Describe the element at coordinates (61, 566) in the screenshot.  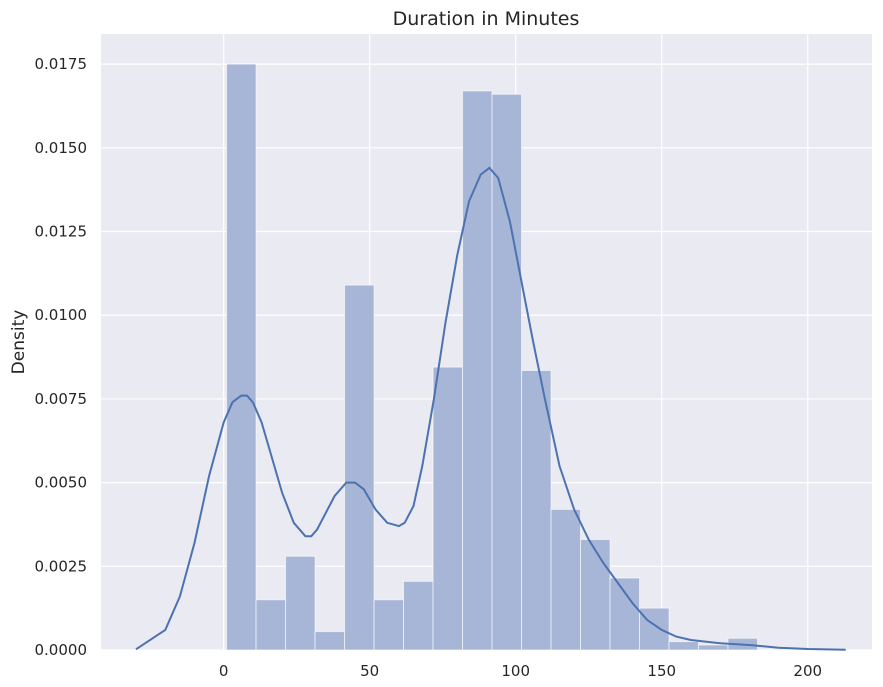
I see `y-tick-label: 0.0025` at that location.